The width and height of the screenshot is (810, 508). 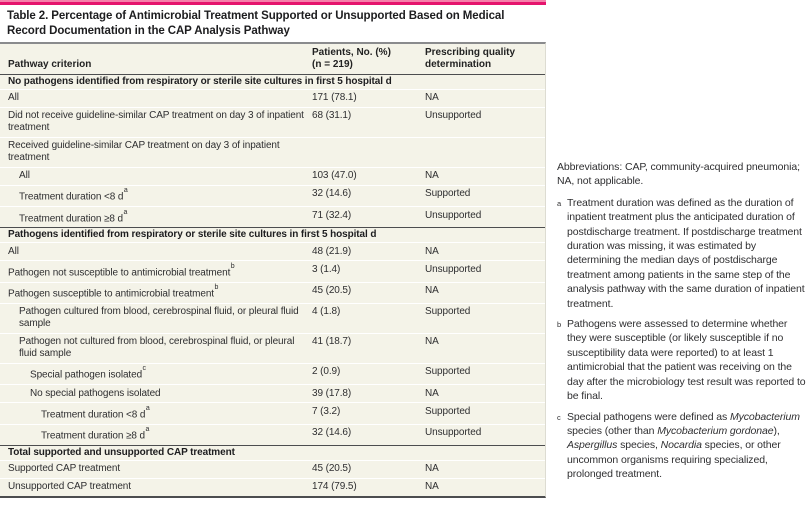 I want to click on cell-patients-value: 39 (17.8), so click(x=332, y=393).